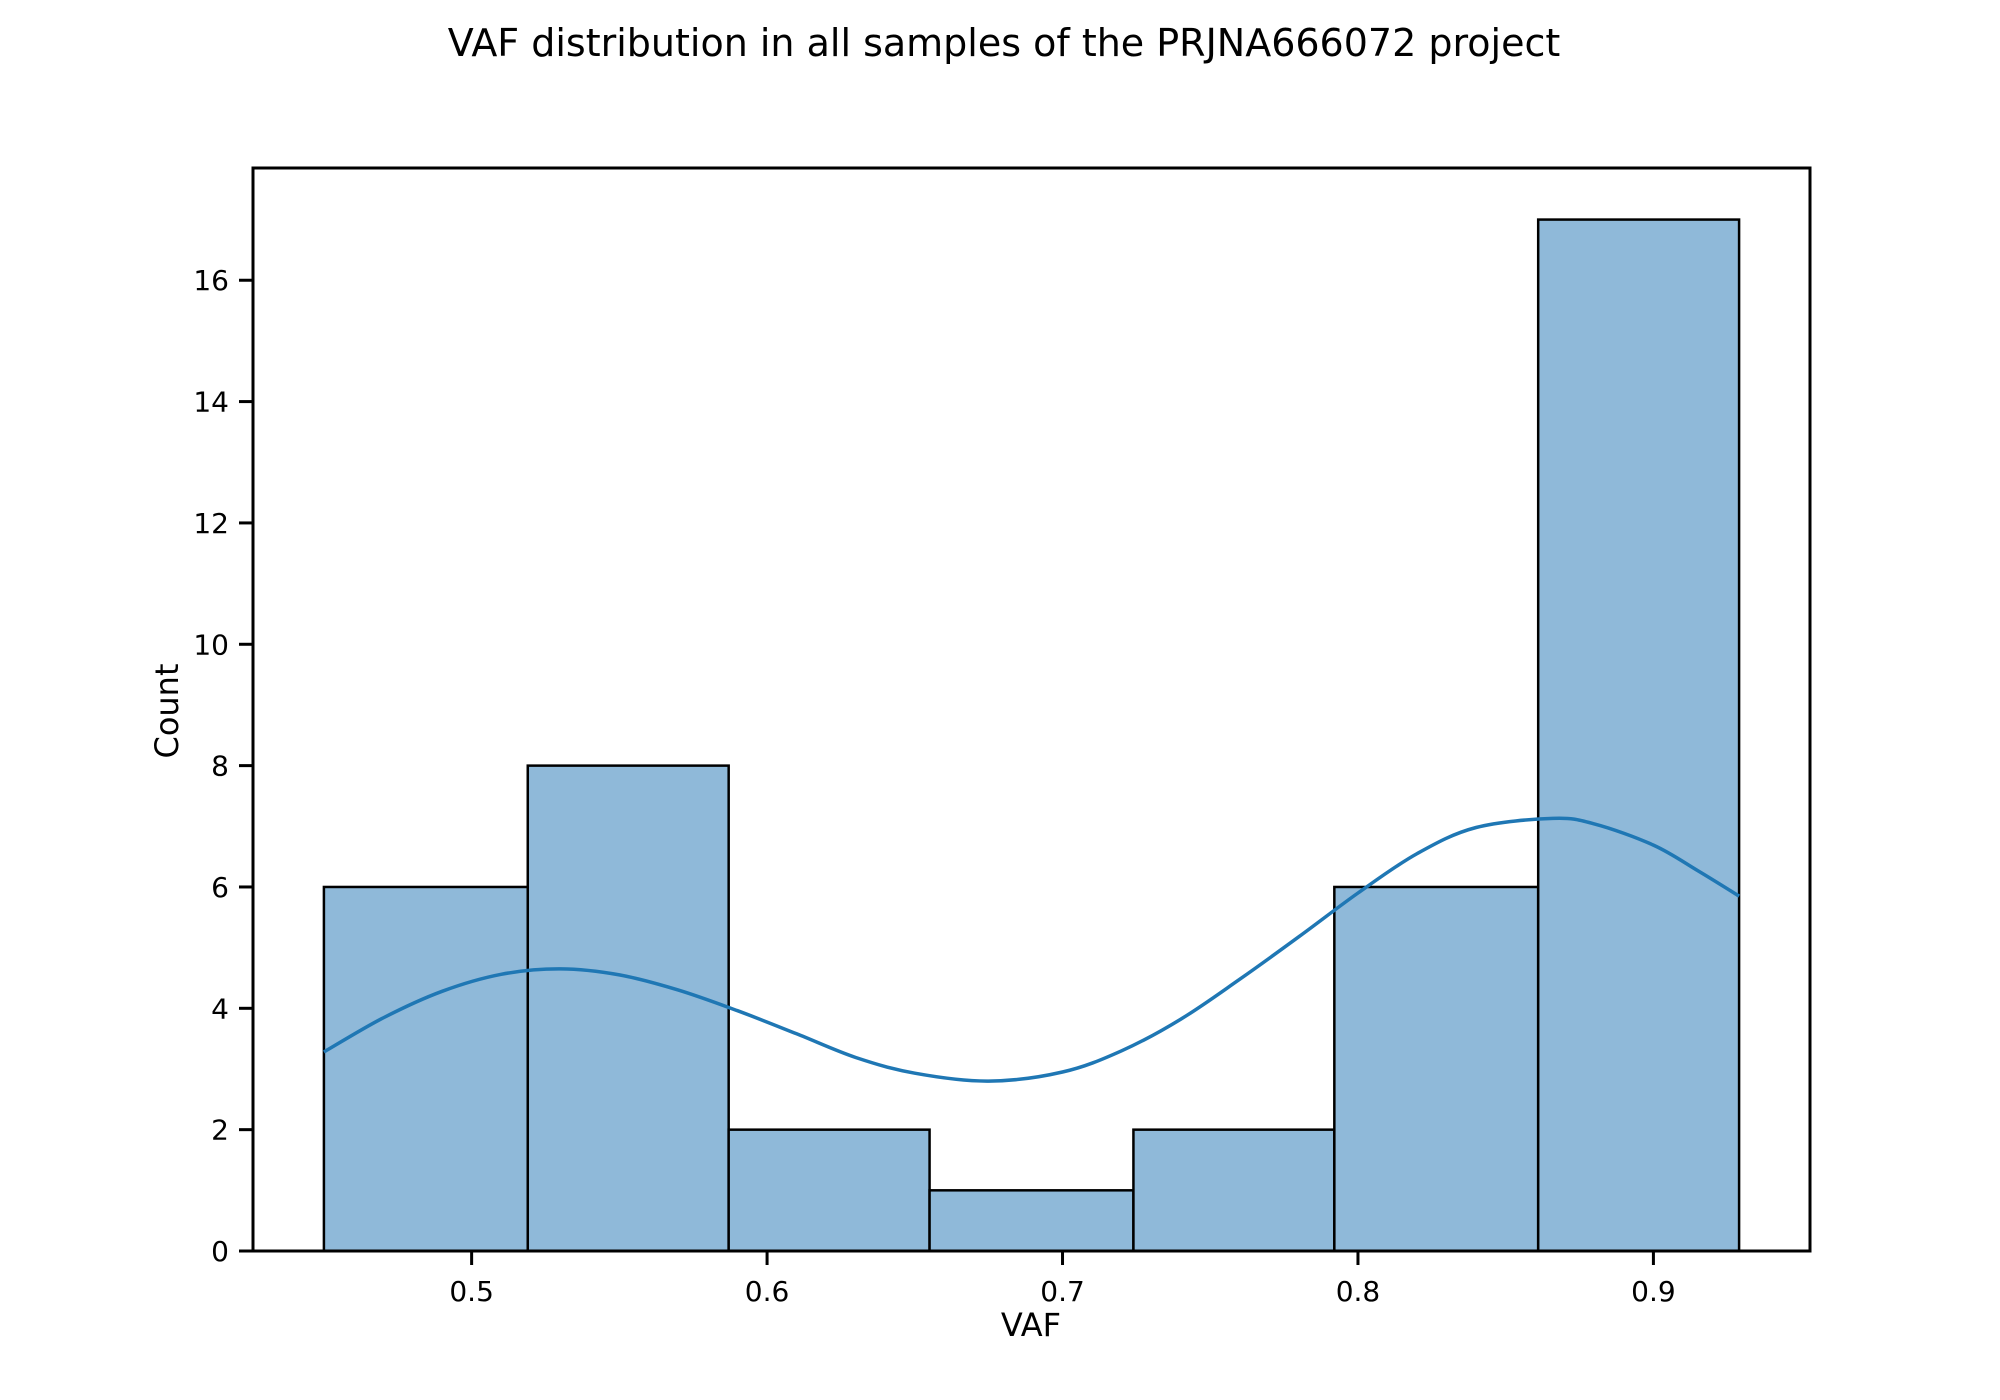 The image size is (2000, 1400). What do you see at coordinates (1062, 1291) in the screenshot?
I see `x-tick-label: 0.7` at bounding box center [1062, 1291].